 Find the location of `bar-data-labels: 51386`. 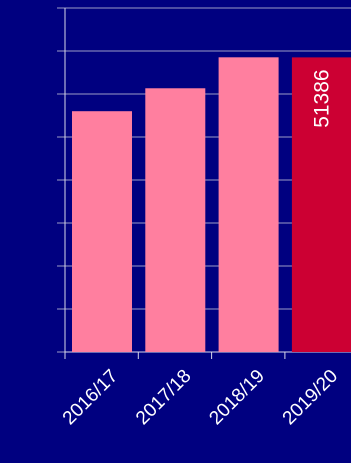

bar-data-labels: 51386 is located at coordinates (321, 98).